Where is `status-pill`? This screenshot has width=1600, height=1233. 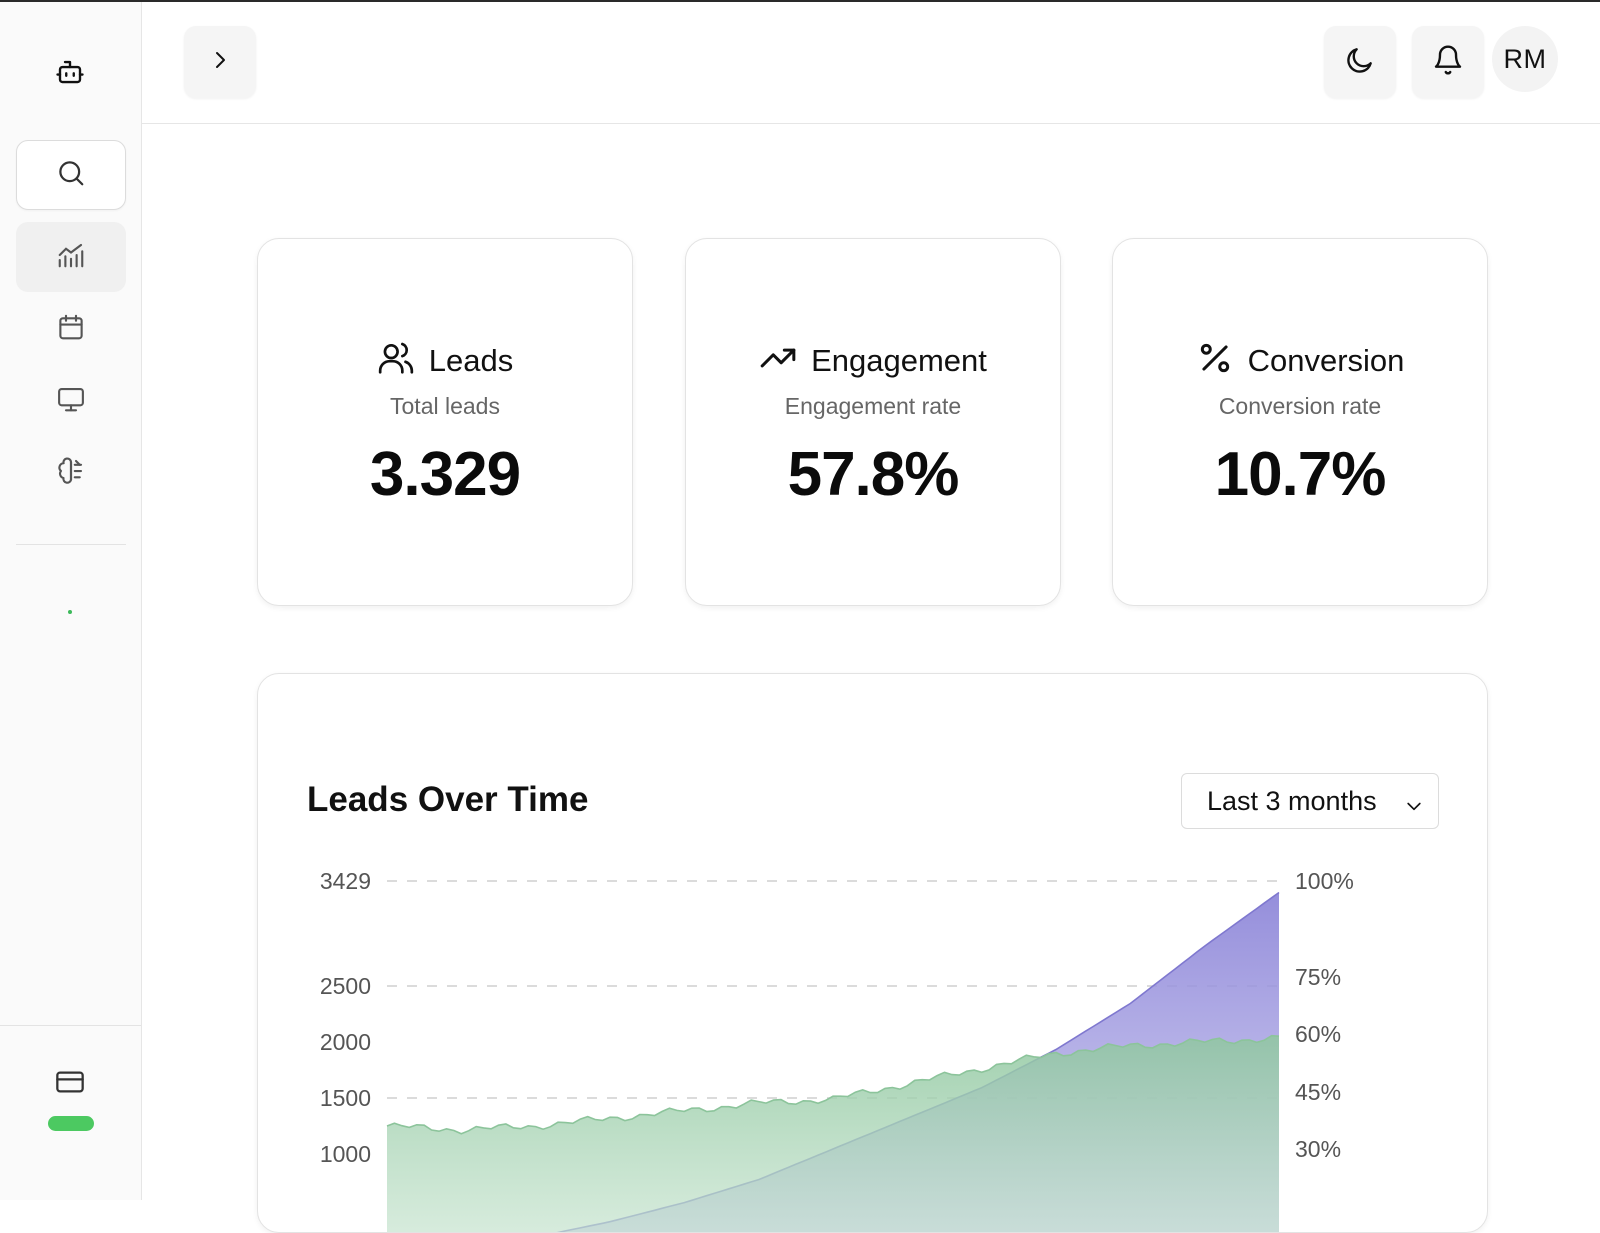 status-pill is located at coordinates (71, 1123).